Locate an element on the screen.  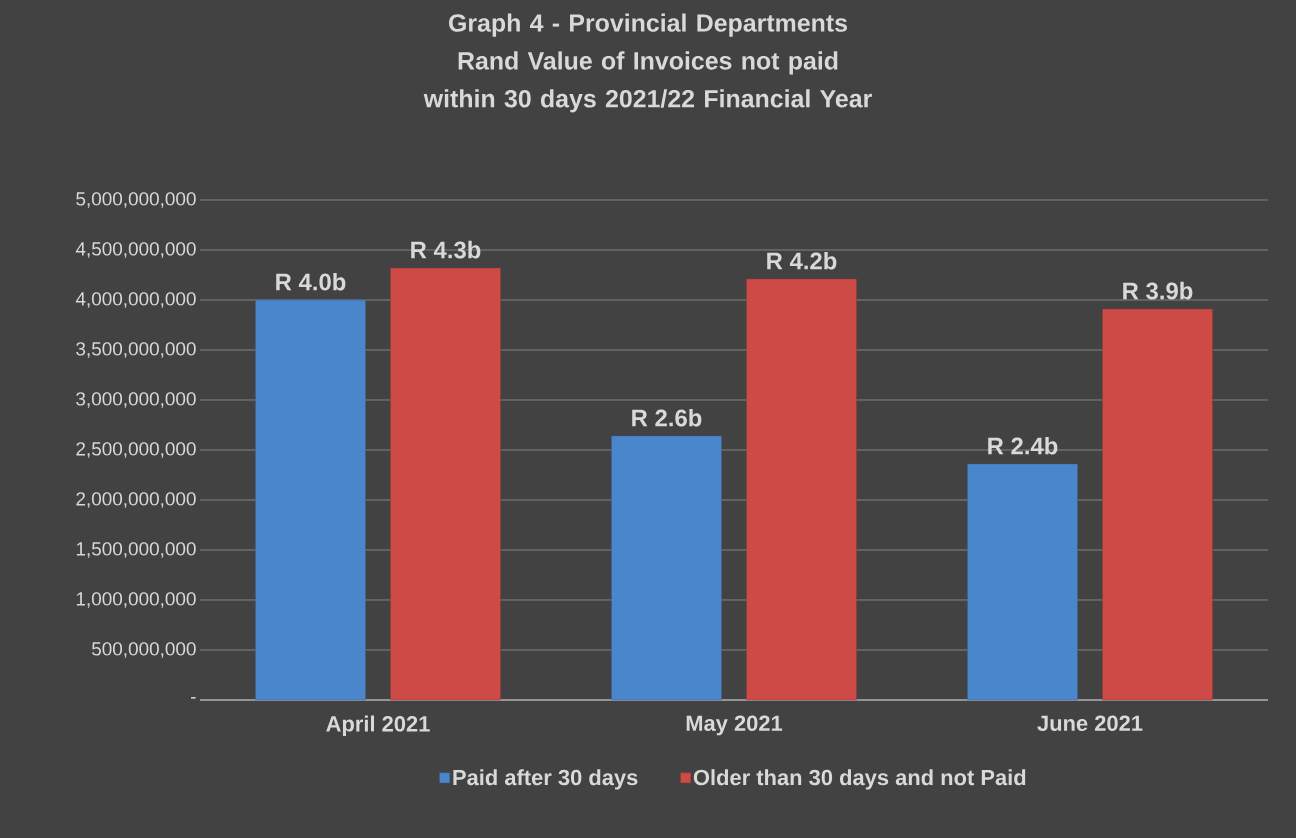
y-tick-label: - is located at coordinates (193, 698).